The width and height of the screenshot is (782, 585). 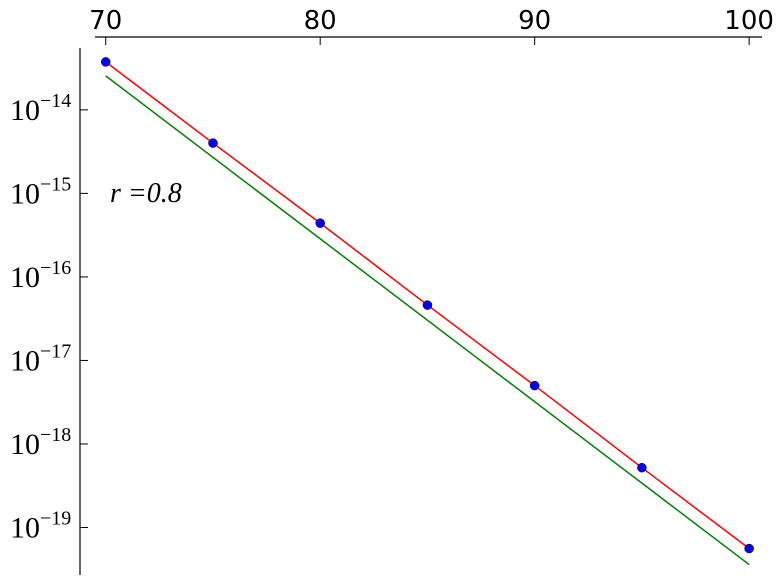 What do you see at coordinates (749, 21) in the screenshot?
I see `x-tick-label: 100` at bounding box center [749, 21].